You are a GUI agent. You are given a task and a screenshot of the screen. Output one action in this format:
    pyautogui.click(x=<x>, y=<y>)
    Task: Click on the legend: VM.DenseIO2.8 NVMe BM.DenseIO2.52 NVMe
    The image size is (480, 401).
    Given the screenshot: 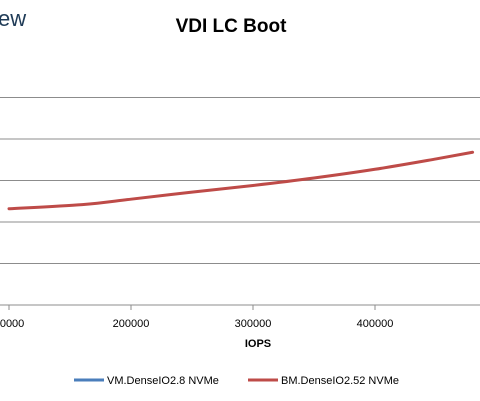 What is the action you would take?
    pyautogui.click(x=236, y=381)
    